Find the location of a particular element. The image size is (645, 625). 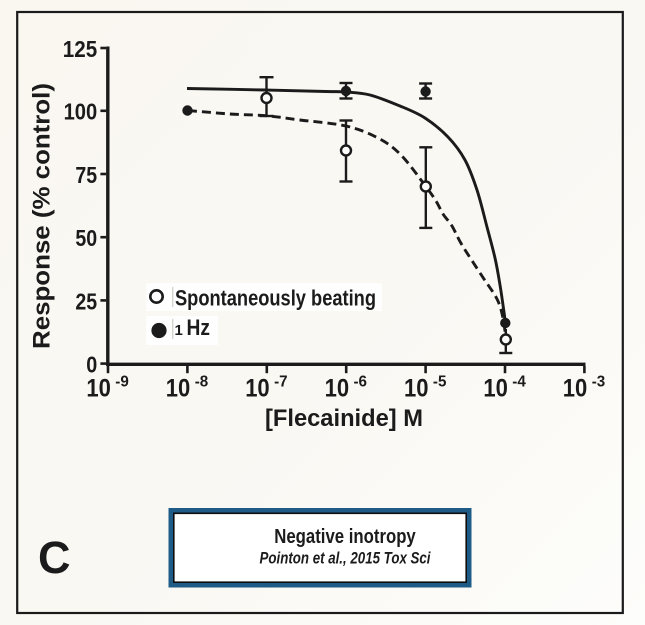

svg-text:10-4: 10 -4 is located at coordinates (504, 388).